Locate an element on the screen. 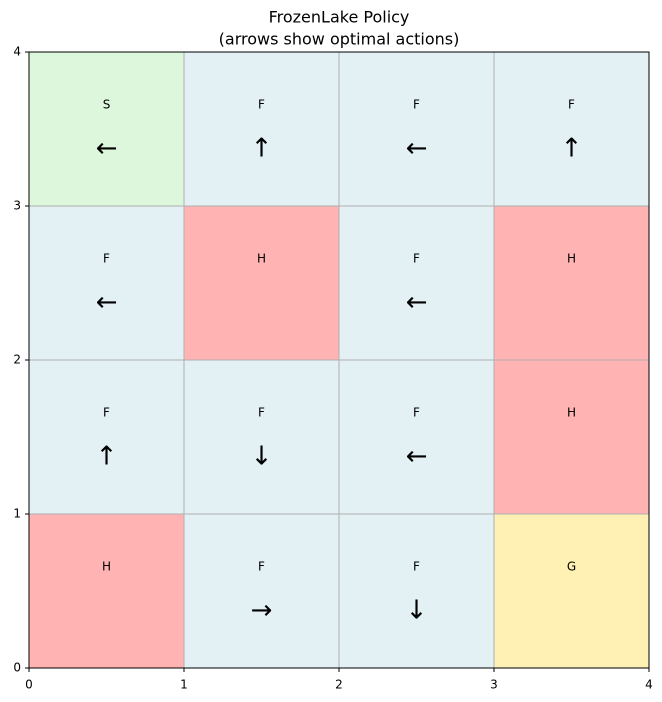 This screenshot has width=662, height=702. x-tick-label: 3 is located at coordinates (494, 685).